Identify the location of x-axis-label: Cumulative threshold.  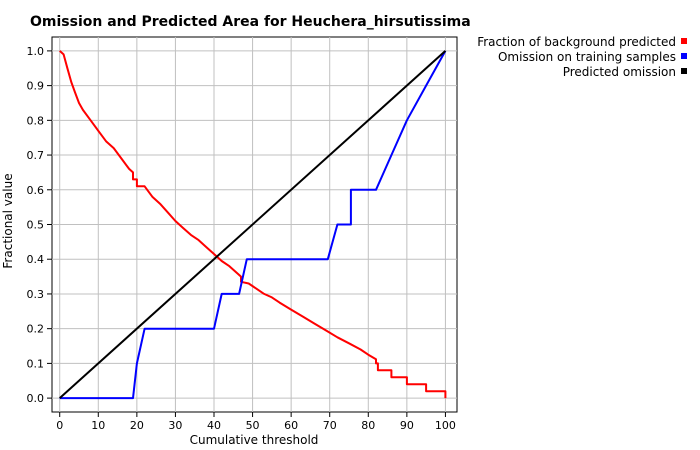
(254, 440).